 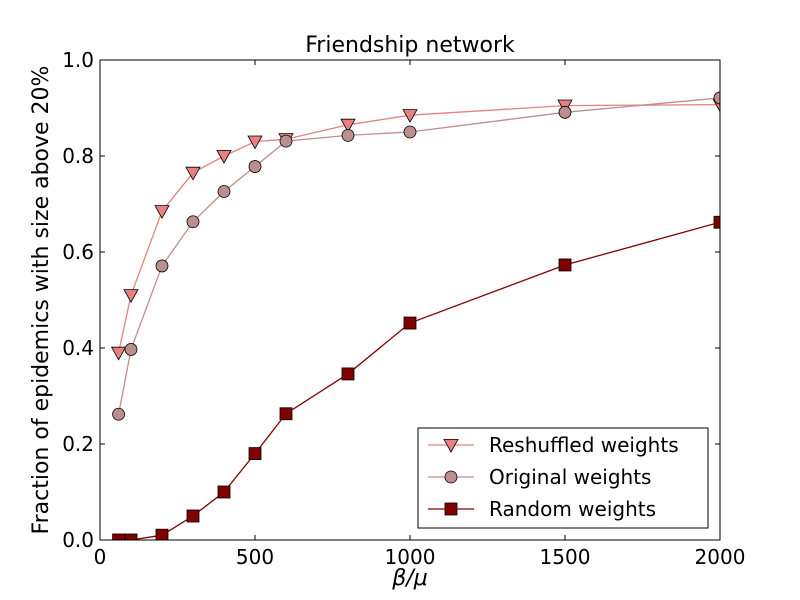 What do you see at coordinates (565, 557) in the screenshot?
I see `x-tick-label: 1500` at bounding box center [565, 557].